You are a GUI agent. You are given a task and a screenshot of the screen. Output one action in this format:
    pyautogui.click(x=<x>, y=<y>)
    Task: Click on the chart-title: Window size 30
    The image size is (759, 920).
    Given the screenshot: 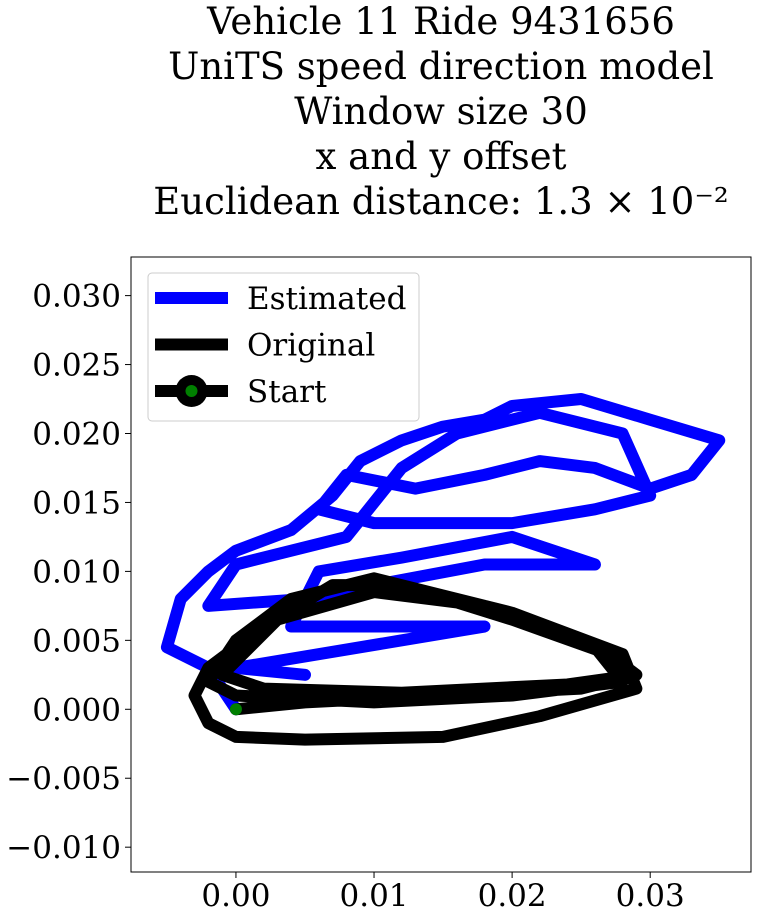 What is the action you would take?
    pyautogui.click(x=441, y=111)
    